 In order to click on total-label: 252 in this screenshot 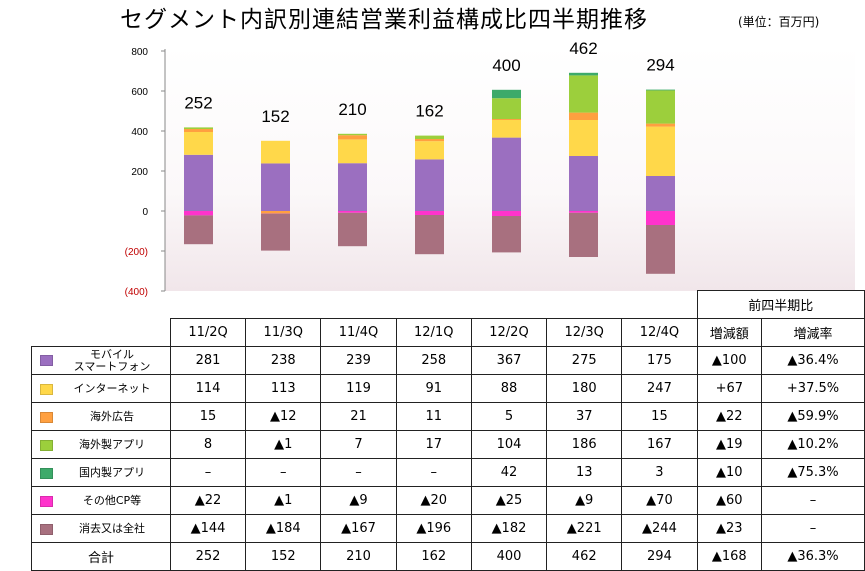, I will do `click(198, 102)`.